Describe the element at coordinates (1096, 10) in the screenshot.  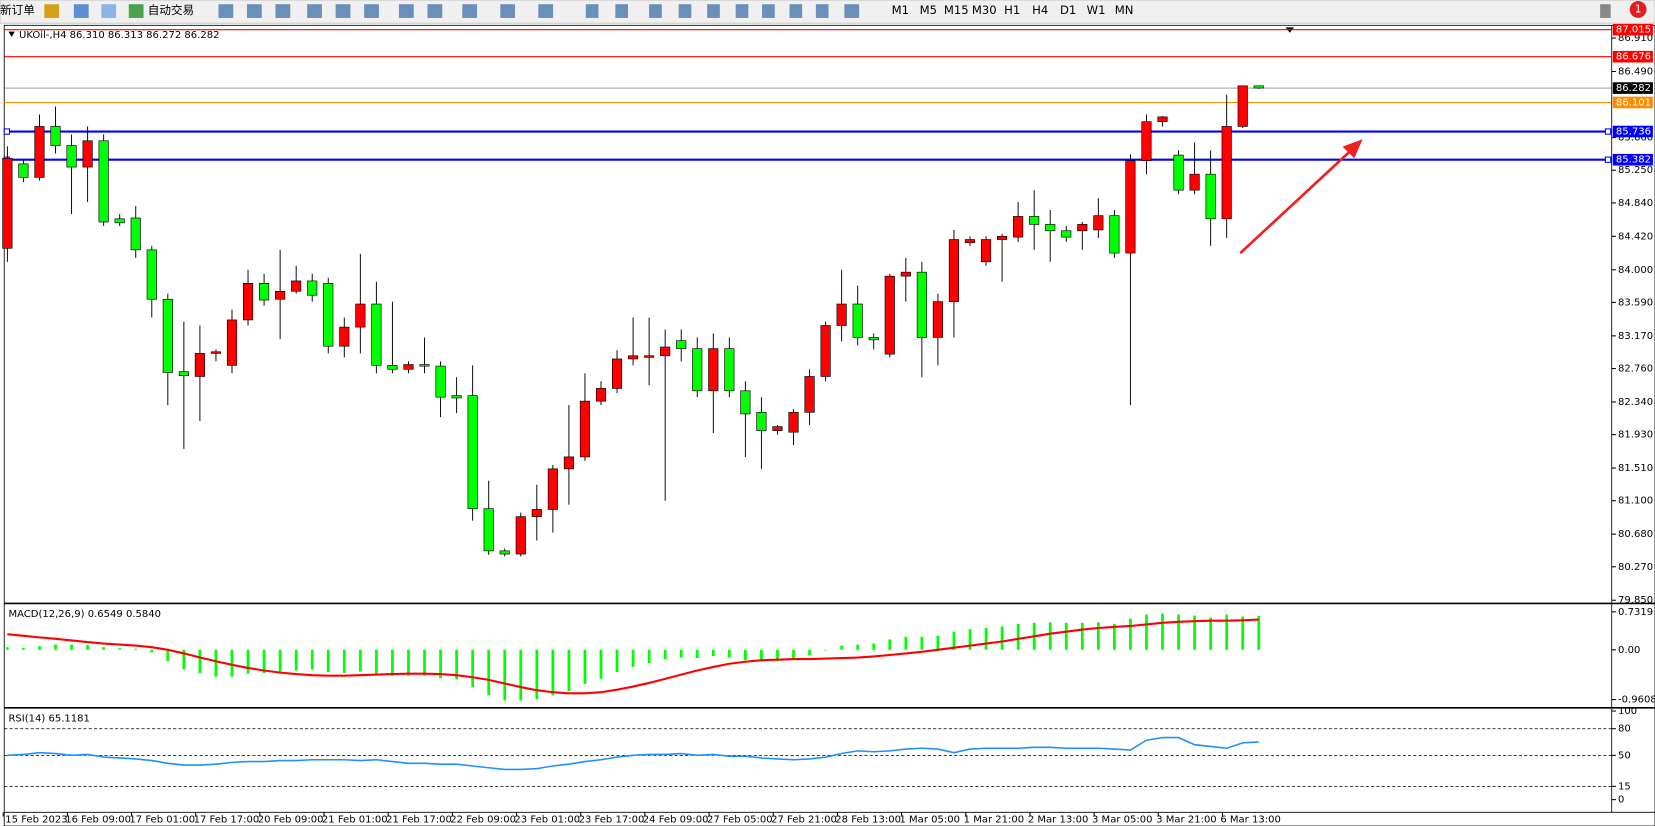
I see `timeframe-button: W1` at that location.